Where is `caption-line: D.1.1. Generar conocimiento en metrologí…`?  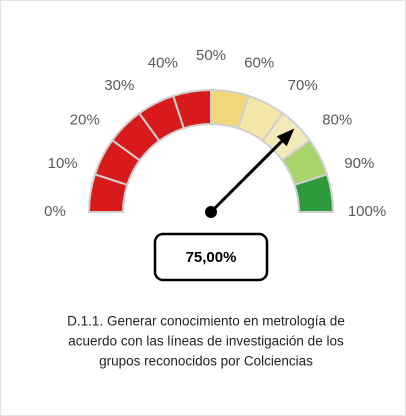
caption-line: D.1.1. Generar conocimiento en metrologí… is located at coordinates (206, 321).